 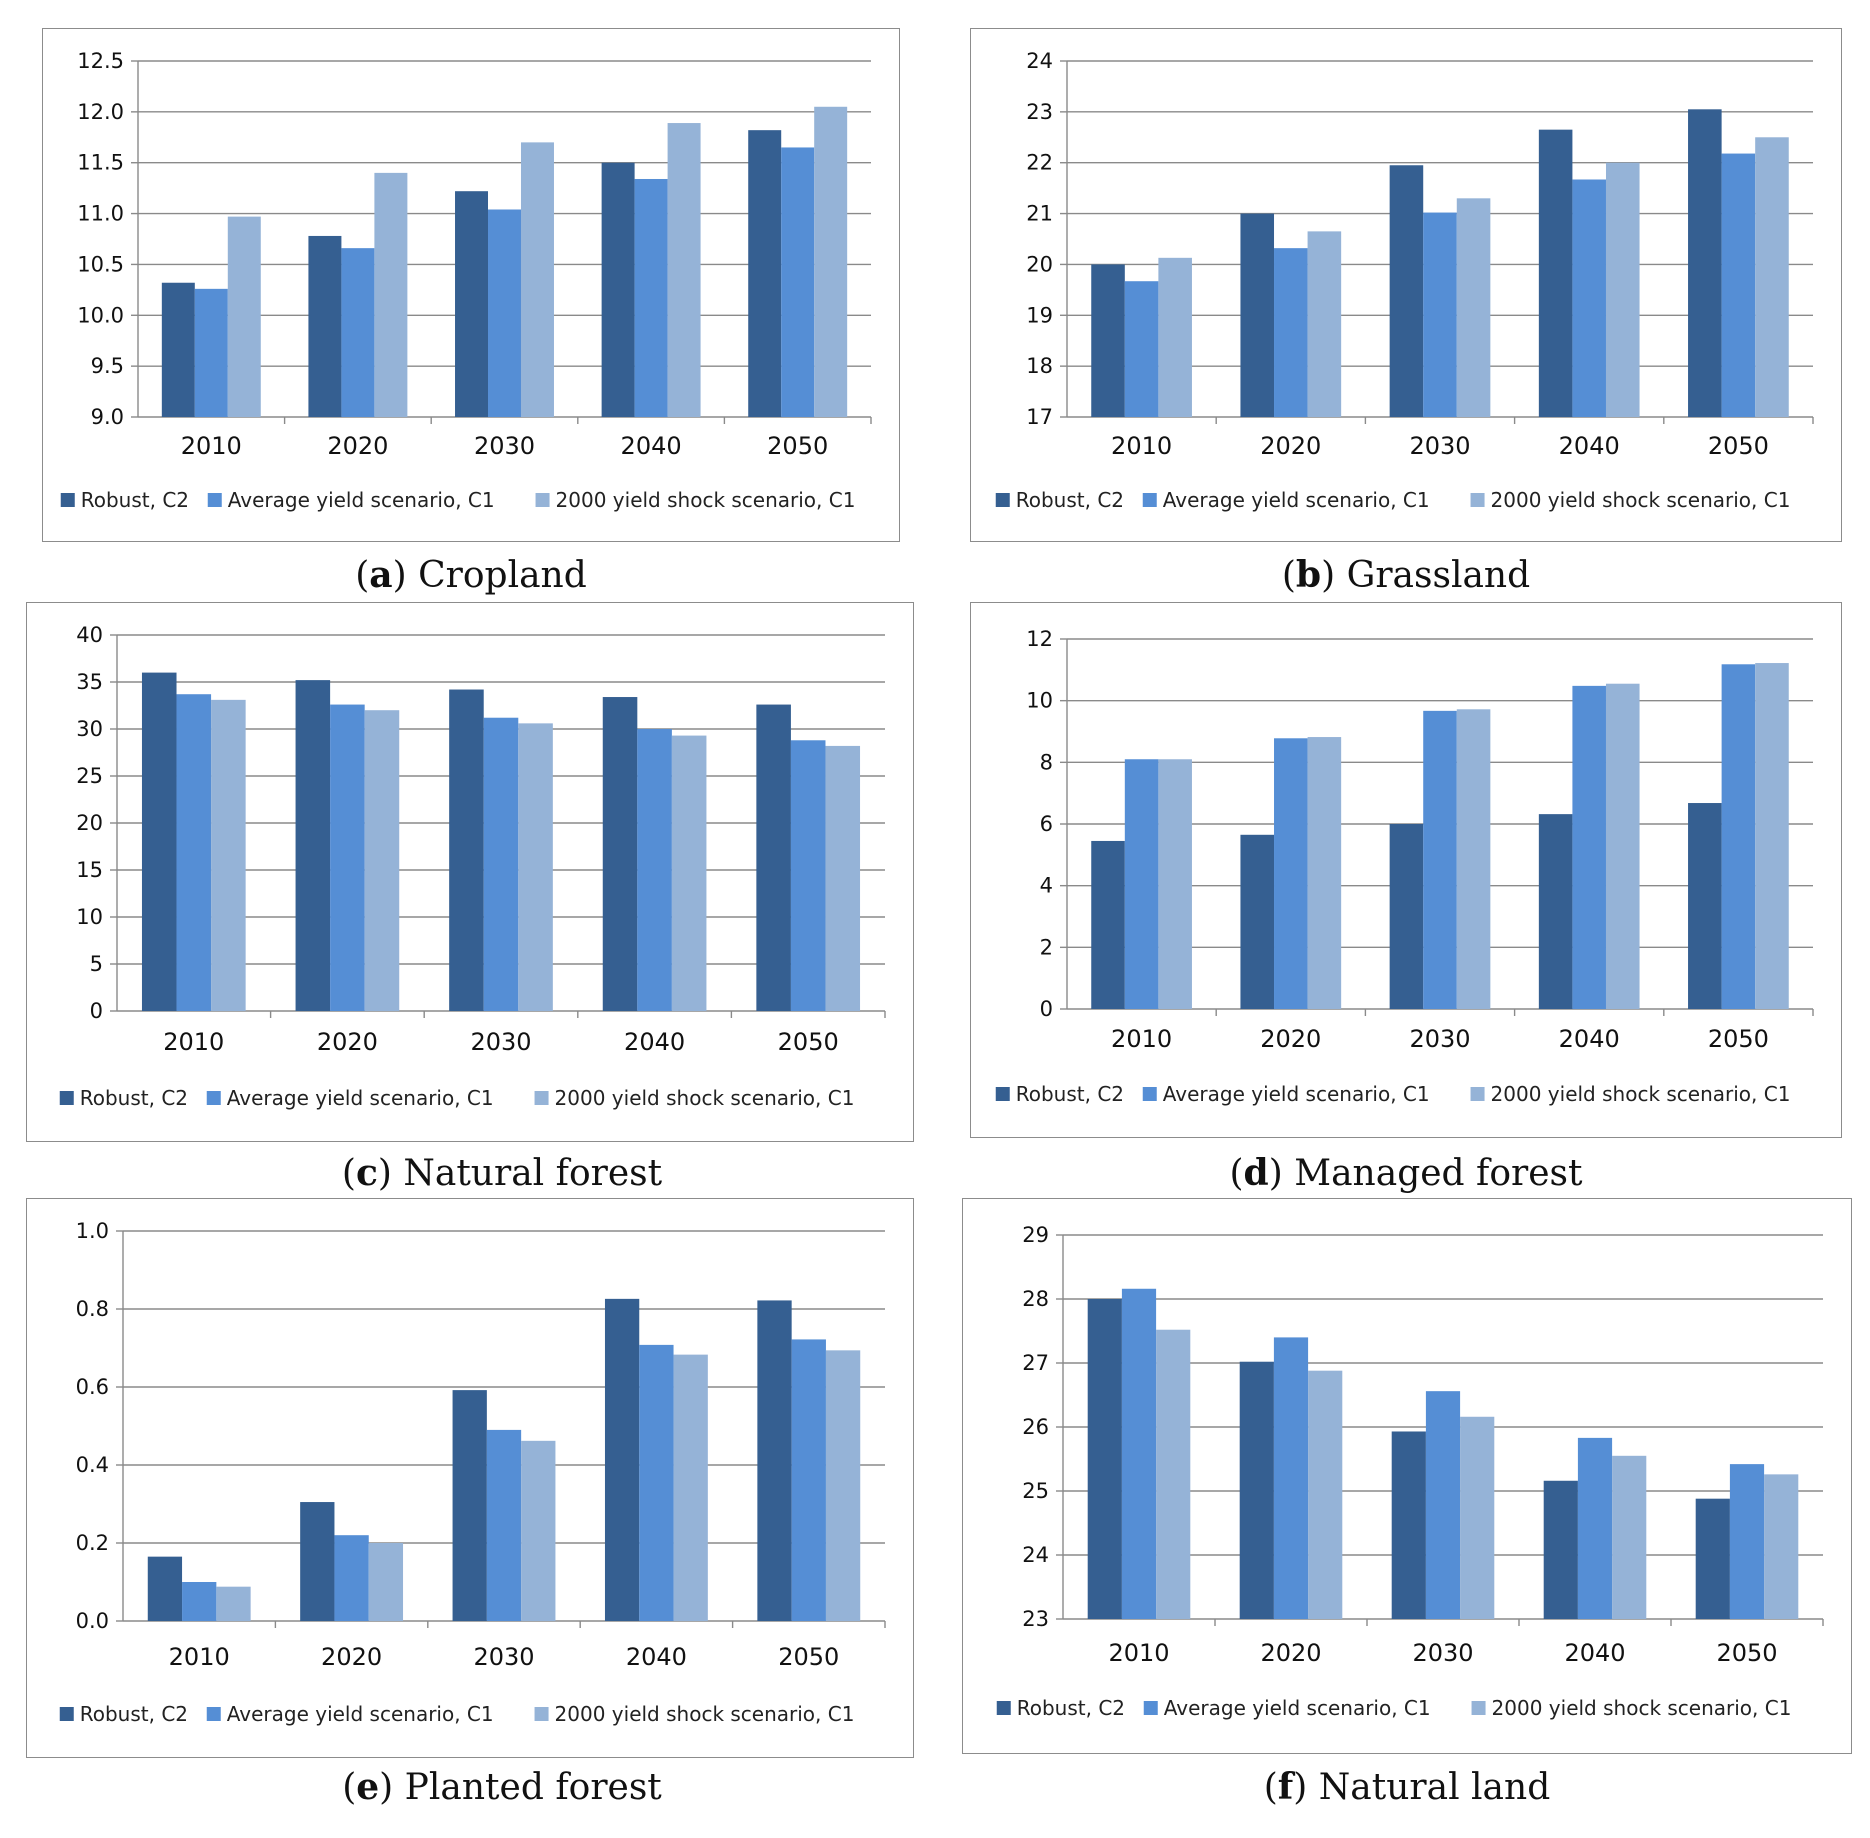 What do you see at coordinates (1035, 1235) in the screenshot?
I see `y-tick-label: 29` at bounding box center [1035, 1235].